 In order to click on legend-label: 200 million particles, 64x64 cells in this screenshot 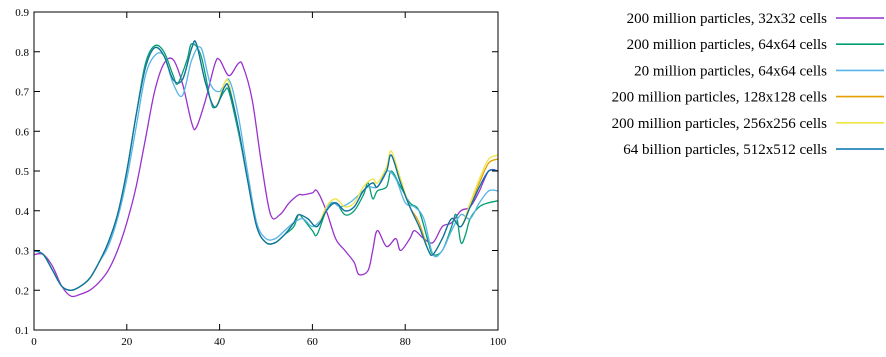, I will do `click(727, 45)`.